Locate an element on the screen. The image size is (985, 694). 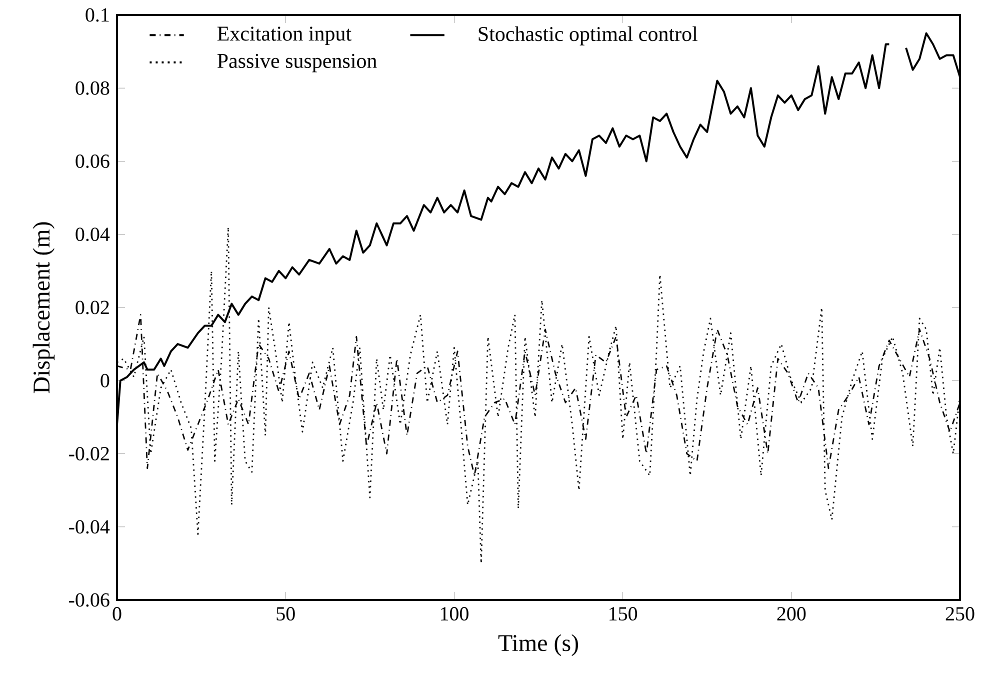
y-tick-label: 0.1 is located at coordinates (97, 15).